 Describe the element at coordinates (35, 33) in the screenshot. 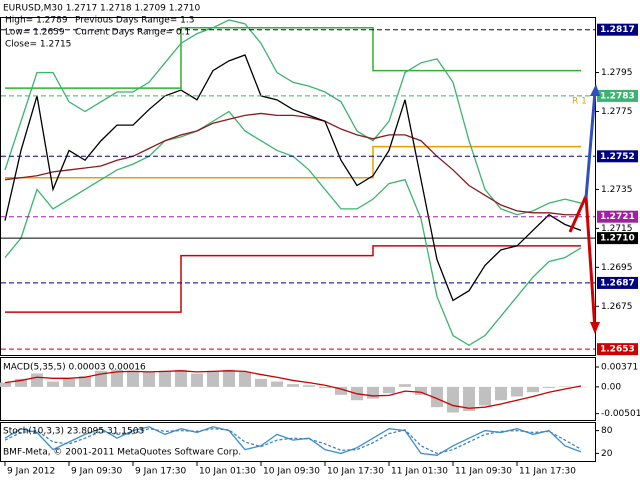

I see `annotation: Low= 1.2659` at that location.